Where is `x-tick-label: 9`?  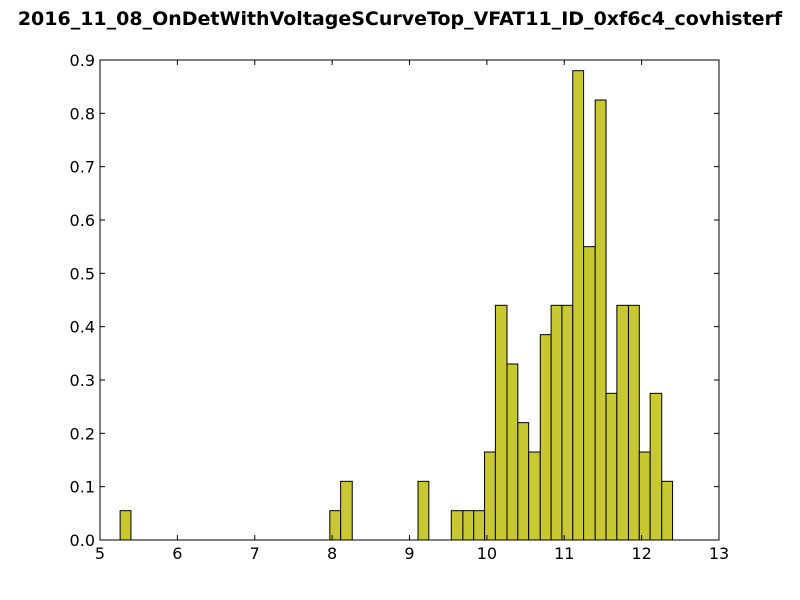
x-tick-label: 9 is located at coordinates (409, 553).